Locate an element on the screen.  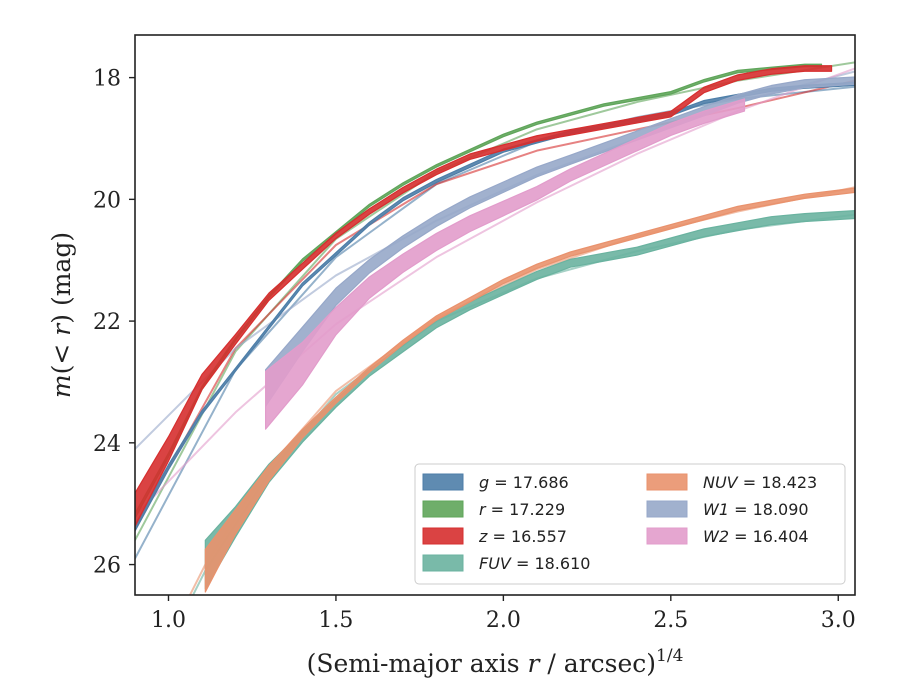
legend-label-g: g = 17.686 is located at coordinates (524, 482).